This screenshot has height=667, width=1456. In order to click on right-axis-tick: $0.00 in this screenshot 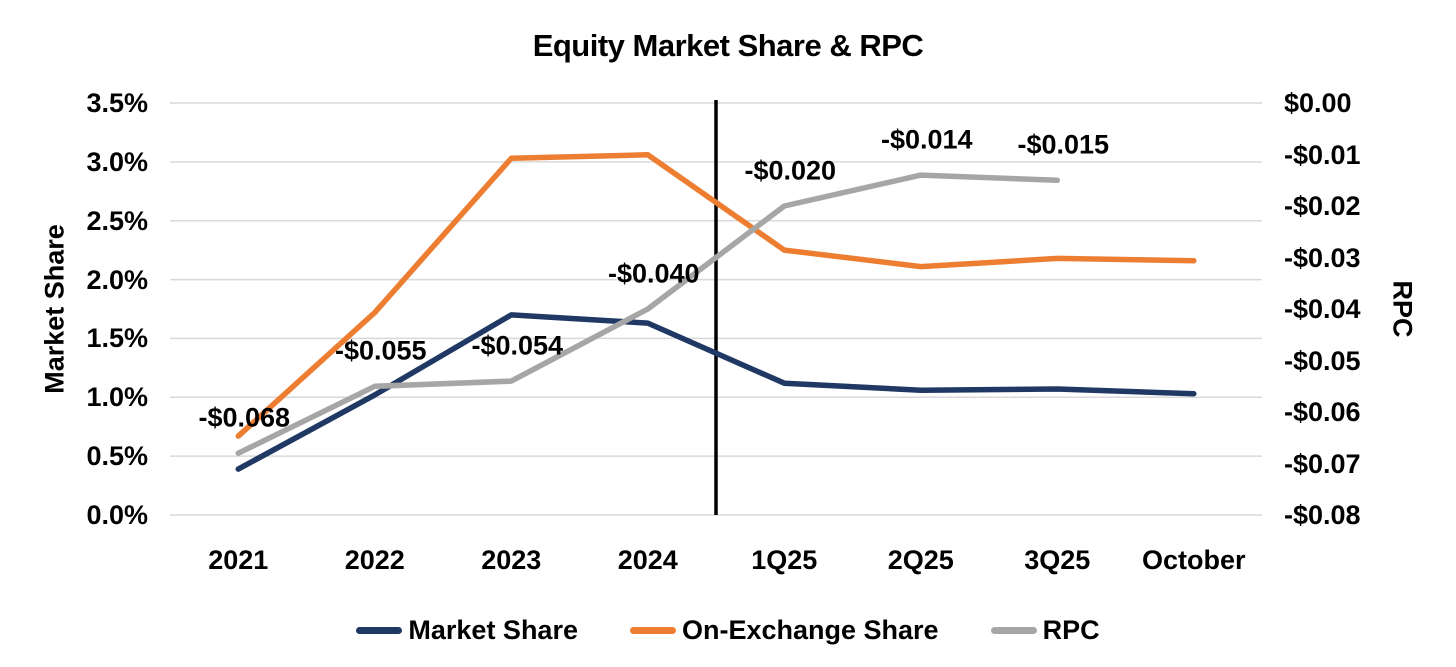, I will do `click(1318, 103)`.